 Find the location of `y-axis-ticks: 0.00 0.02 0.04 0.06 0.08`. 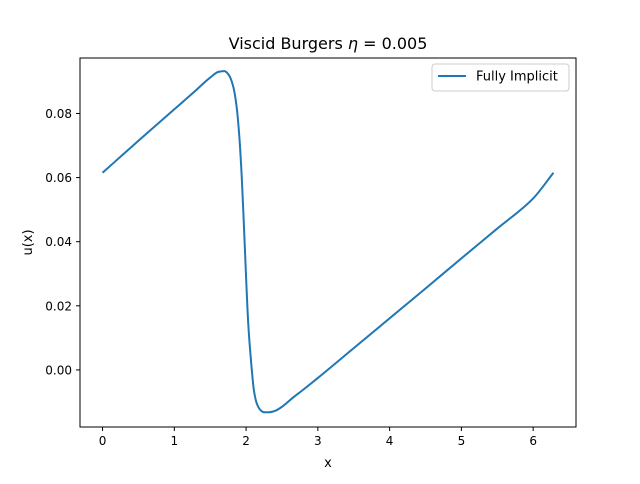

y-axis-ticks: 0.00 0.02 0.04 0.06 0.08 is located at coordinates (62, 242).